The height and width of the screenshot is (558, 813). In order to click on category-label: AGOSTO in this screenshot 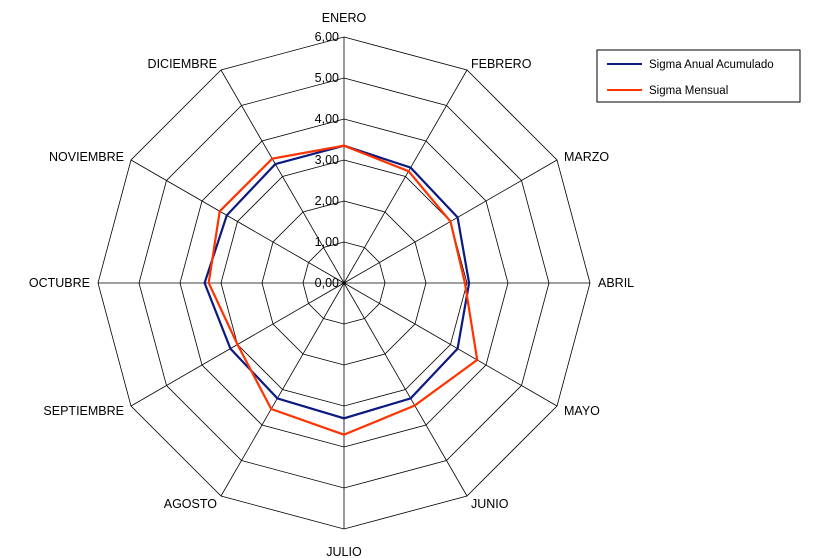, I will do `click(191, 504)`.